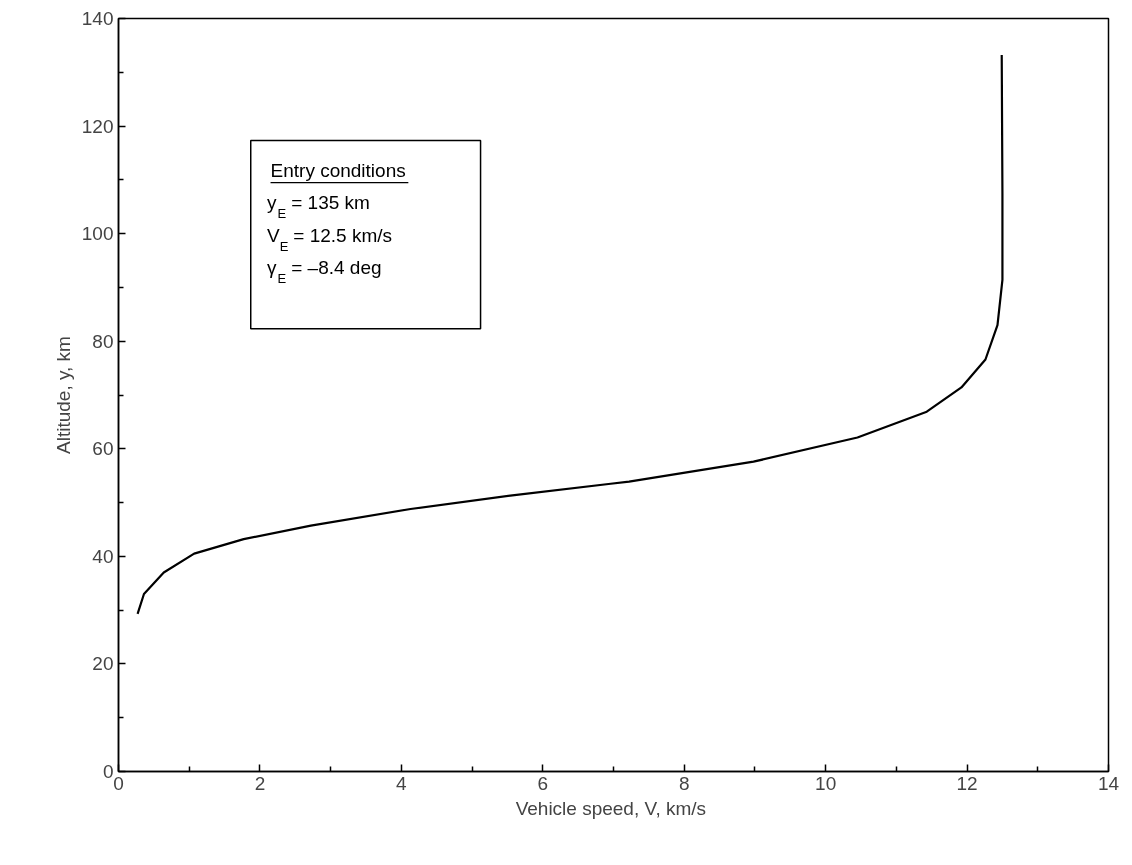 The width and height of the screenshot is (1132, 865). What do you see at coordinates (826, 783) in the screenshot?
I see `x-tick-label: 10` at bounding box center [826, 783].